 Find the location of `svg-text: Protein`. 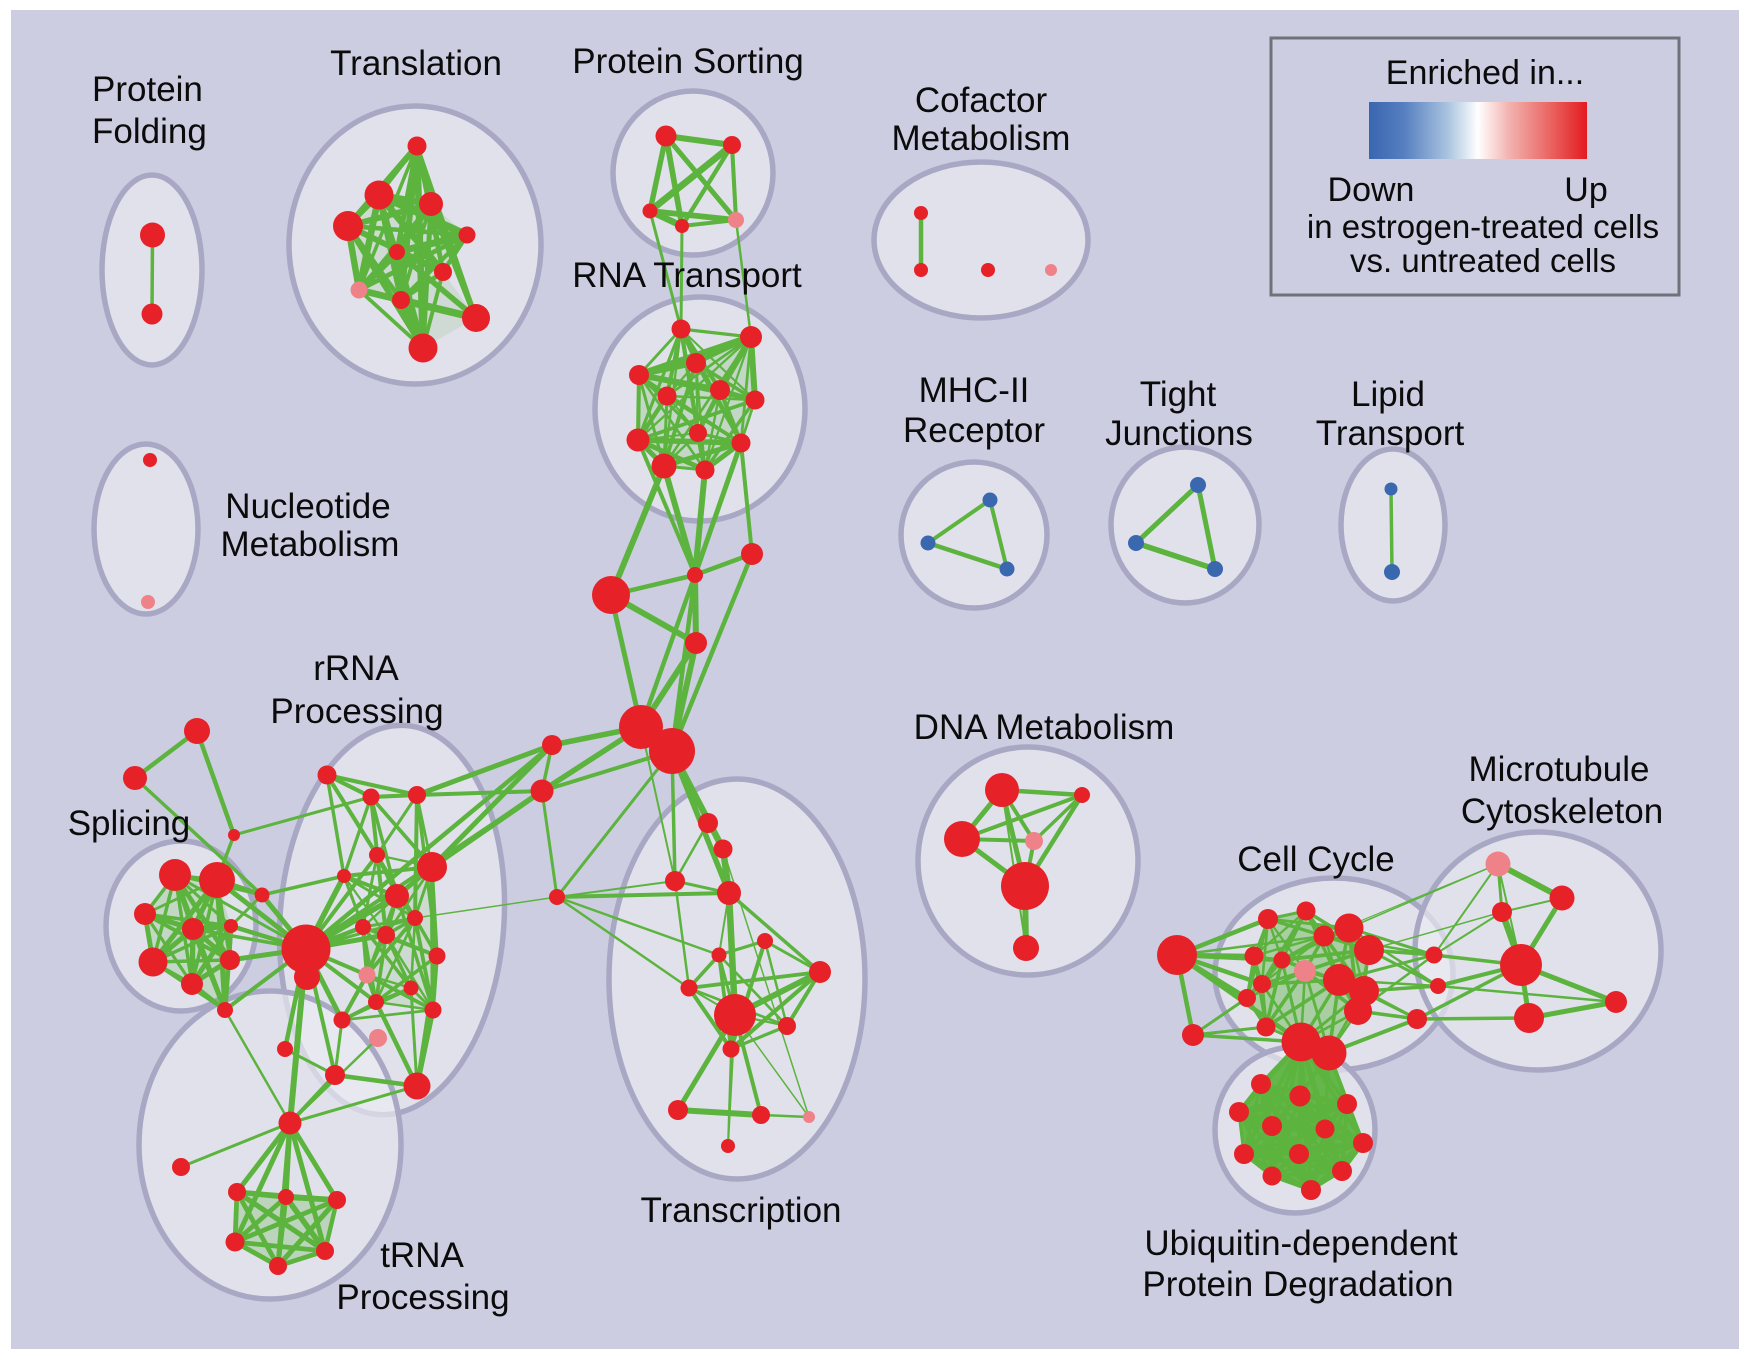

svg-text: Protein is located at coordinates (147, 89).